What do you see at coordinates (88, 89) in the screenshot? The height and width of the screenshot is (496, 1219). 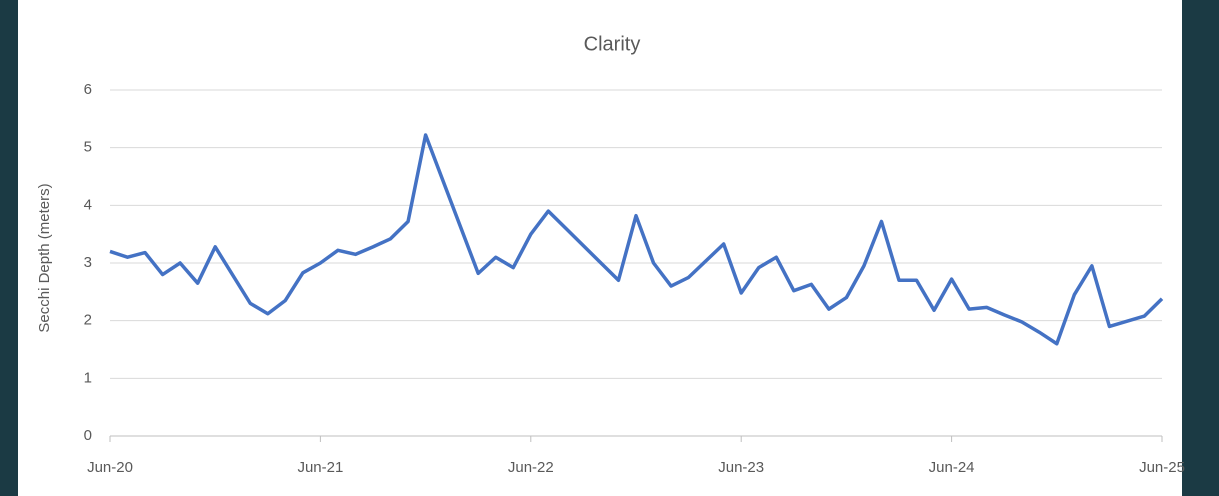 I see `y-tick-label: 6` at bounding box center [88, 89].